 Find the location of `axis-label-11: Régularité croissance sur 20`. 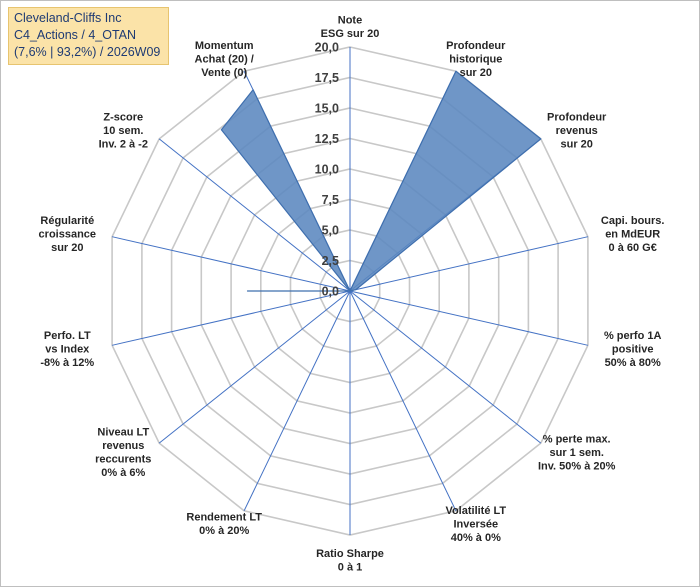

axis-label-11: Régularité croissance sur 20 is located at coordinates (67, 234).